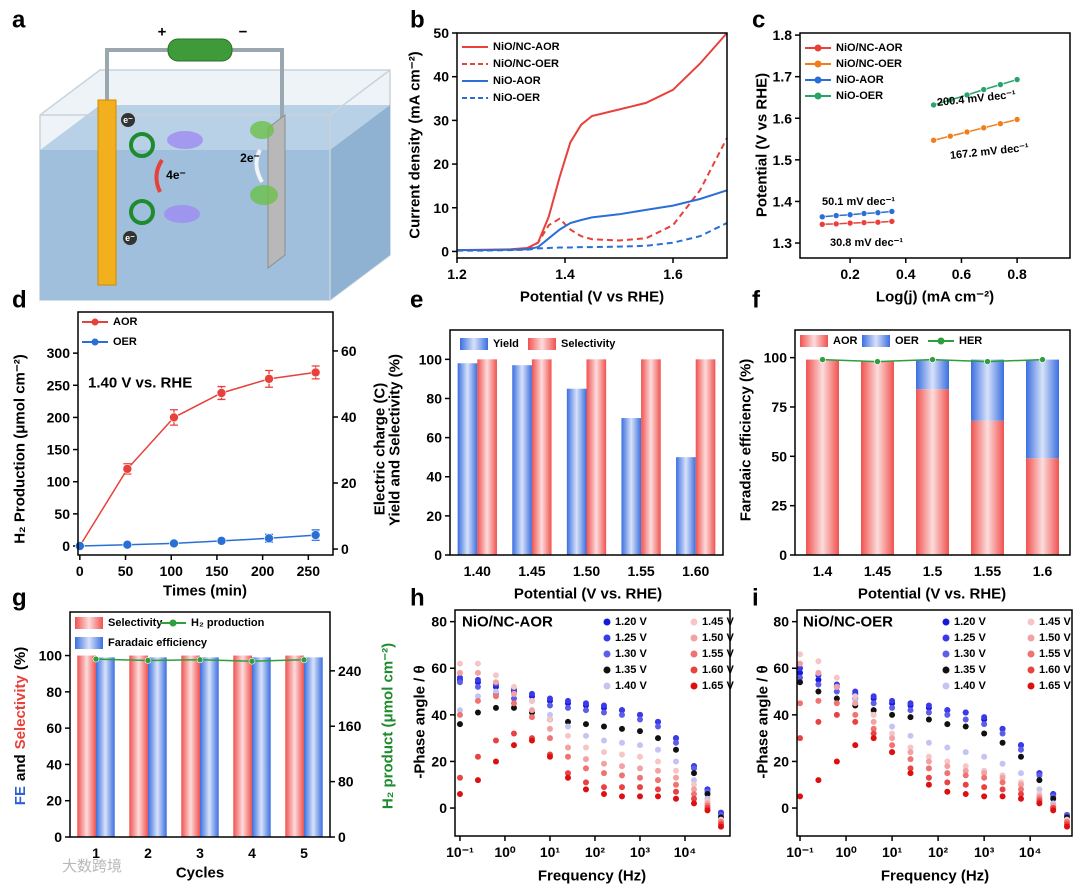  Describe the element at coordinates (906, 274) in the screenshot. I see `x-tick-label: 0.4` at that location.